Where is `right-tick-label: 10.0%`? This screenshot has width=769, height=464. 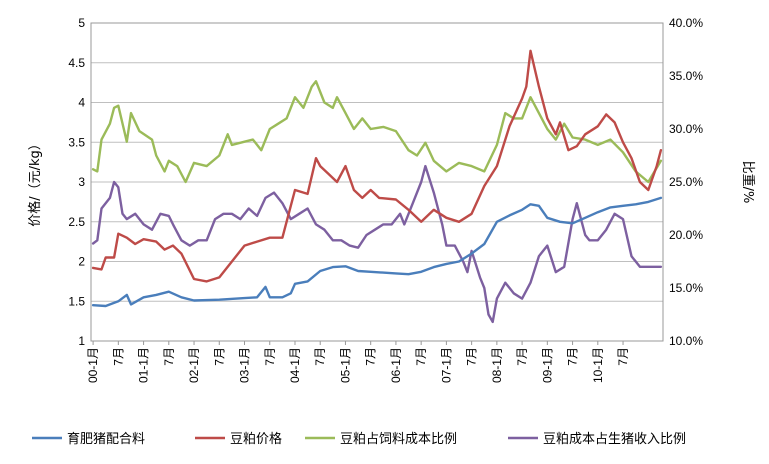
right-tick-label: 10.0% is located at coordinates (686, 341).